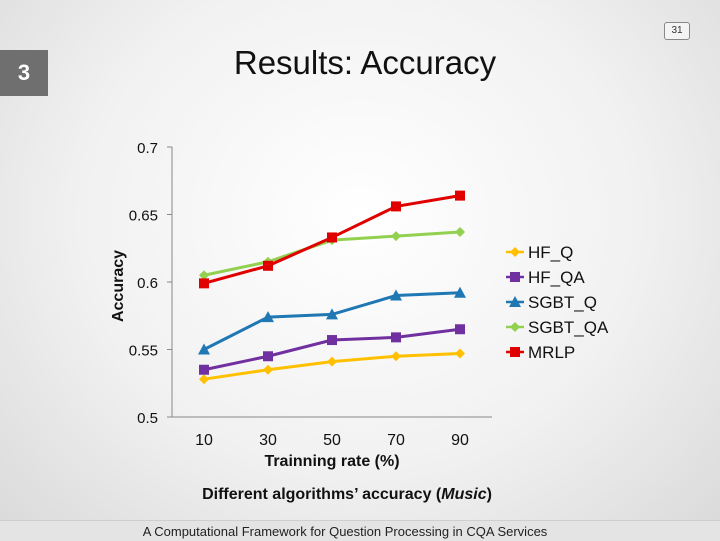 This screenshot has height=541, width=720. Describe the element at coordinates (332, 440) in the screenshot. I see `x-tick-label: 50` at that location.